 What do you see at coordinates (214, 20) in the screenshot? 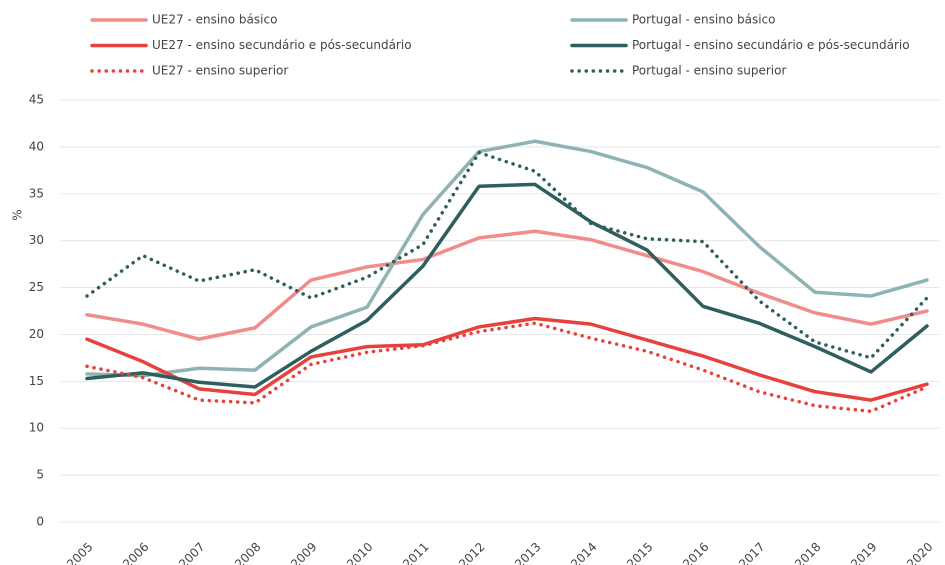
I see `legend-label: UE27 - ensino básico` at bounding box center [214, 20].